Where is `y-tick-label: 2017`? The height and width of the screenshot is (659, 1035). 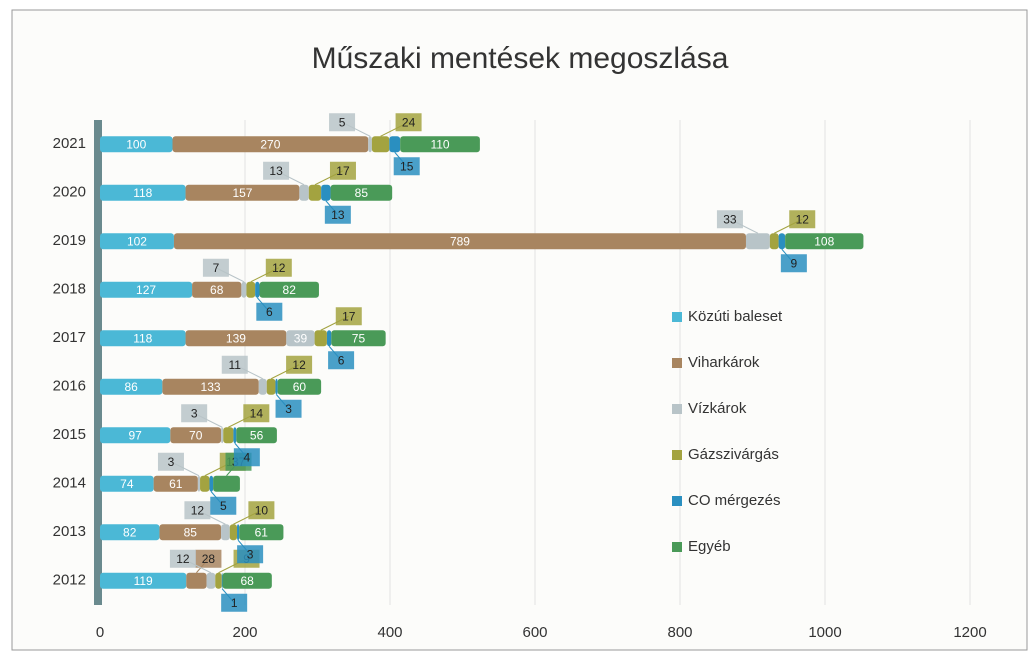 y-tick-label: 2017 is located at coordinates (69, 337).